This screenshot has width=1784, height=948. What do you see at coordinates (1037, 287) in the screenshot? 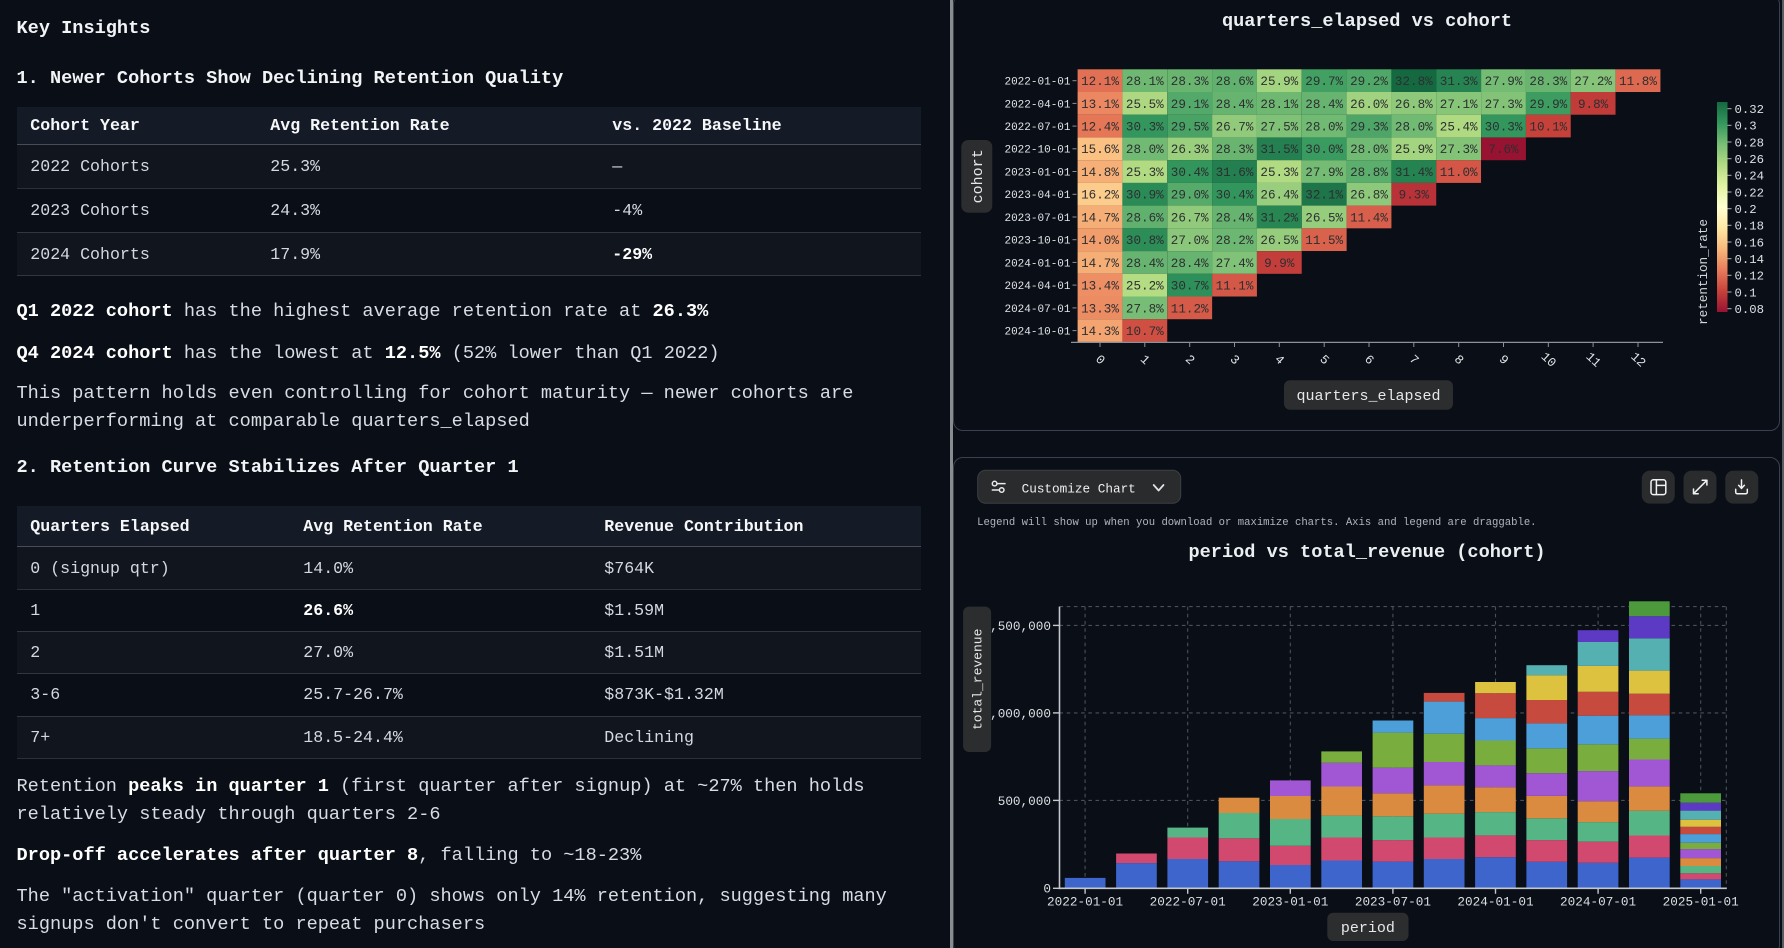
I see `svg-text: 2024-04-01` at bounding box center [1037, 287].